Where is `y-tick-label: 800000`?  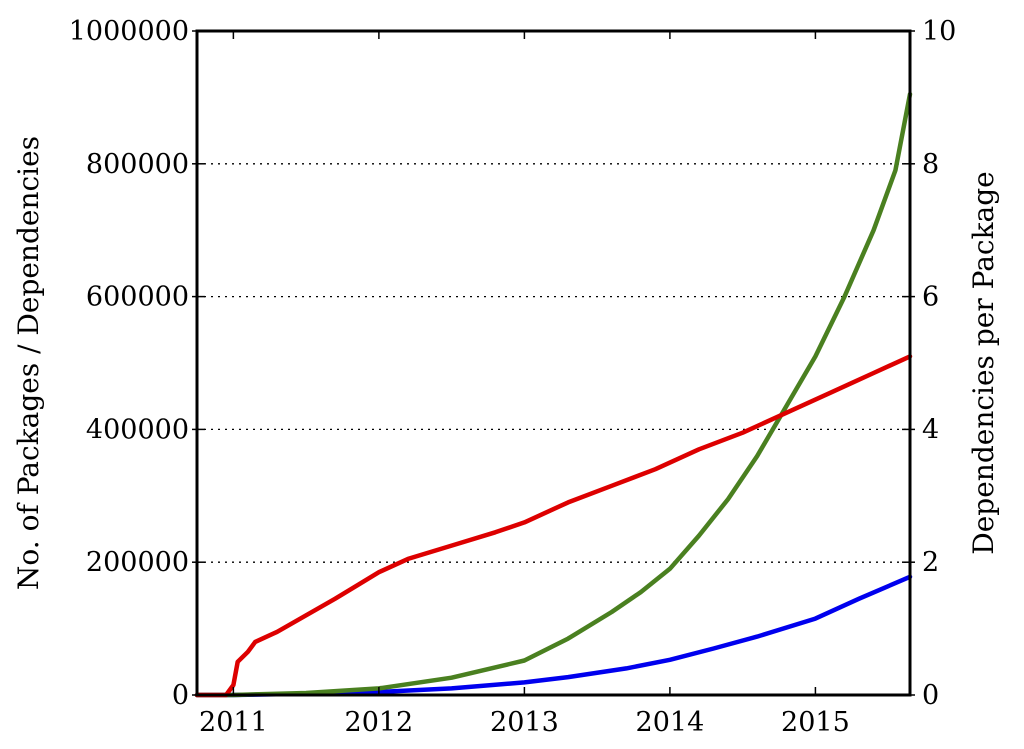 y-tick-label: 800000 is located at coordinates (137, 164).